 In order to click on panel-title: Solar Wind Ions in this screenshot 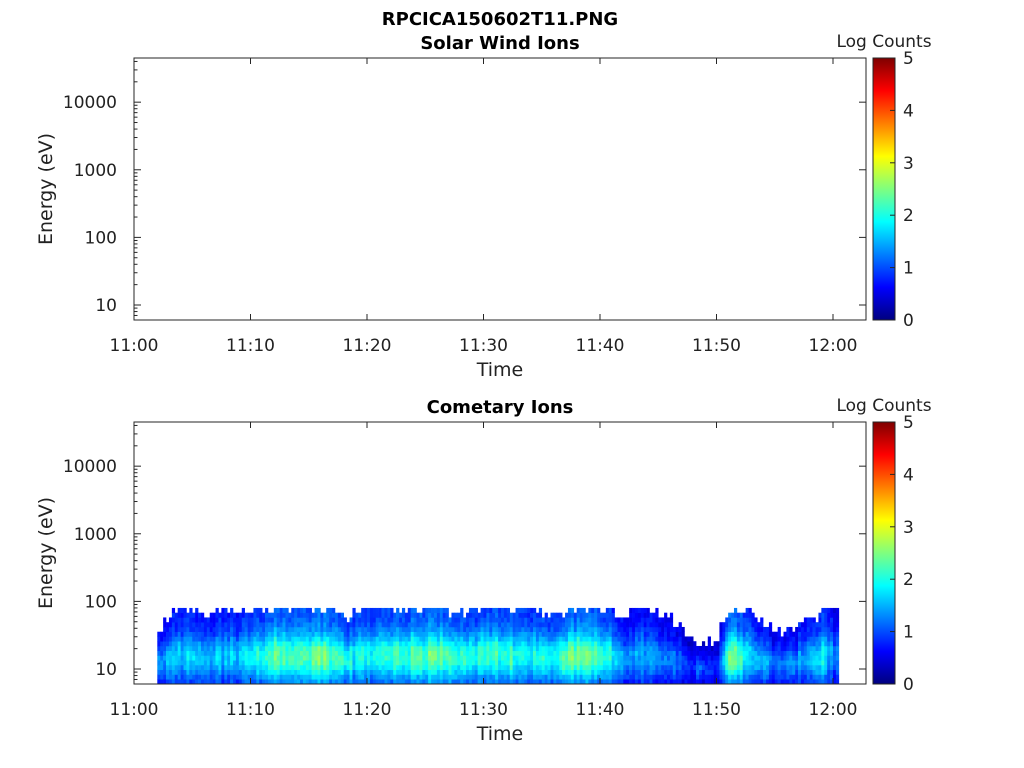, I will do `click(499, 43)`.